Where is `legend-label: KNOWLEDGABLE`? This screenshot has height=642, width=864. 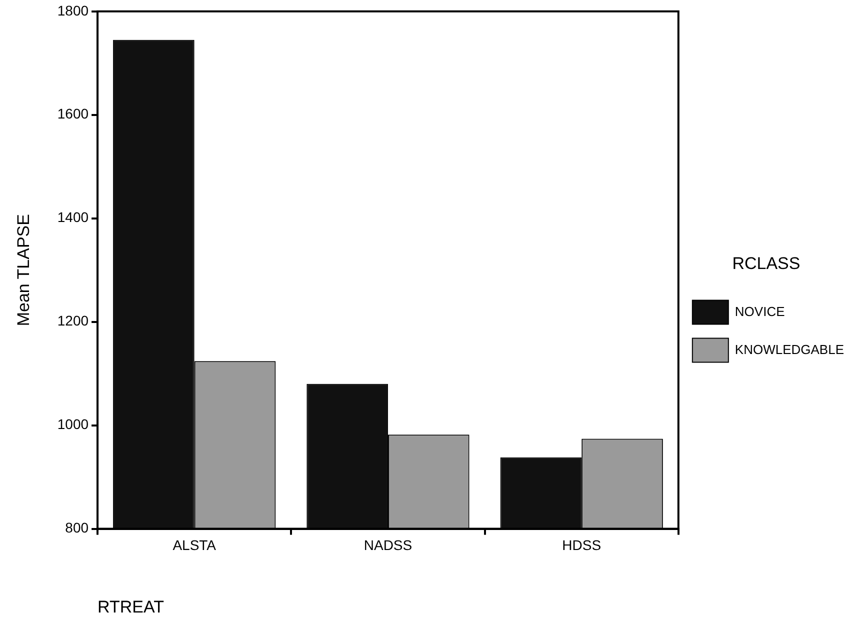
legend-label: KNOWLEDGABLE is located at coordinates (789, 349).